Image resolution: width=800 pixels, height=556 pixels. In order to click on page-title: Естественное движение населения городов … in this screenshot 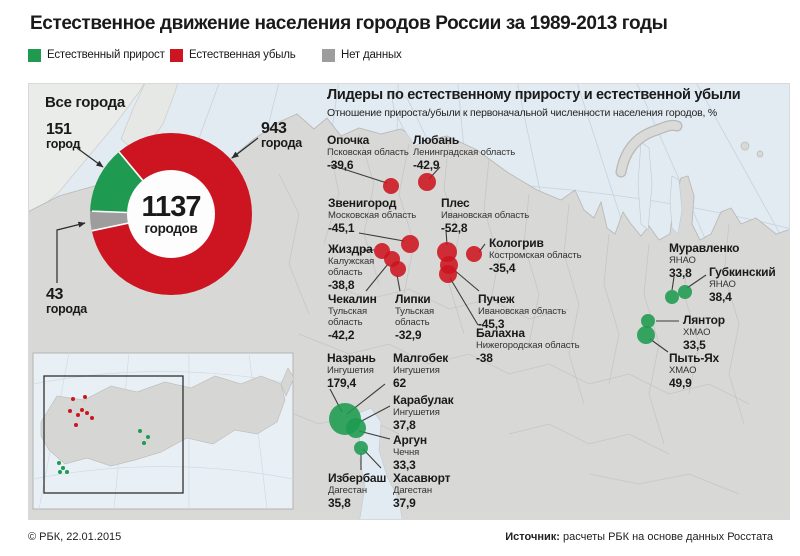, I will do `click(349, 23)`.